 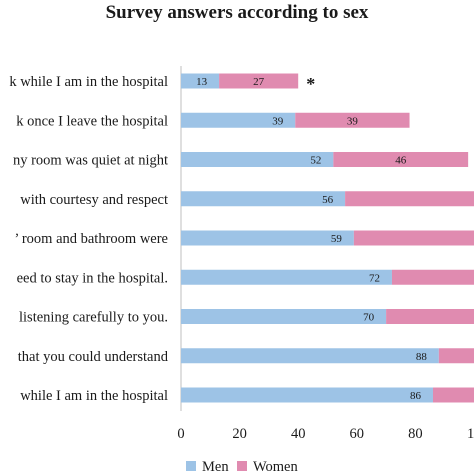 I want to click on data-label-women: 39, so click(x=353, y=121).